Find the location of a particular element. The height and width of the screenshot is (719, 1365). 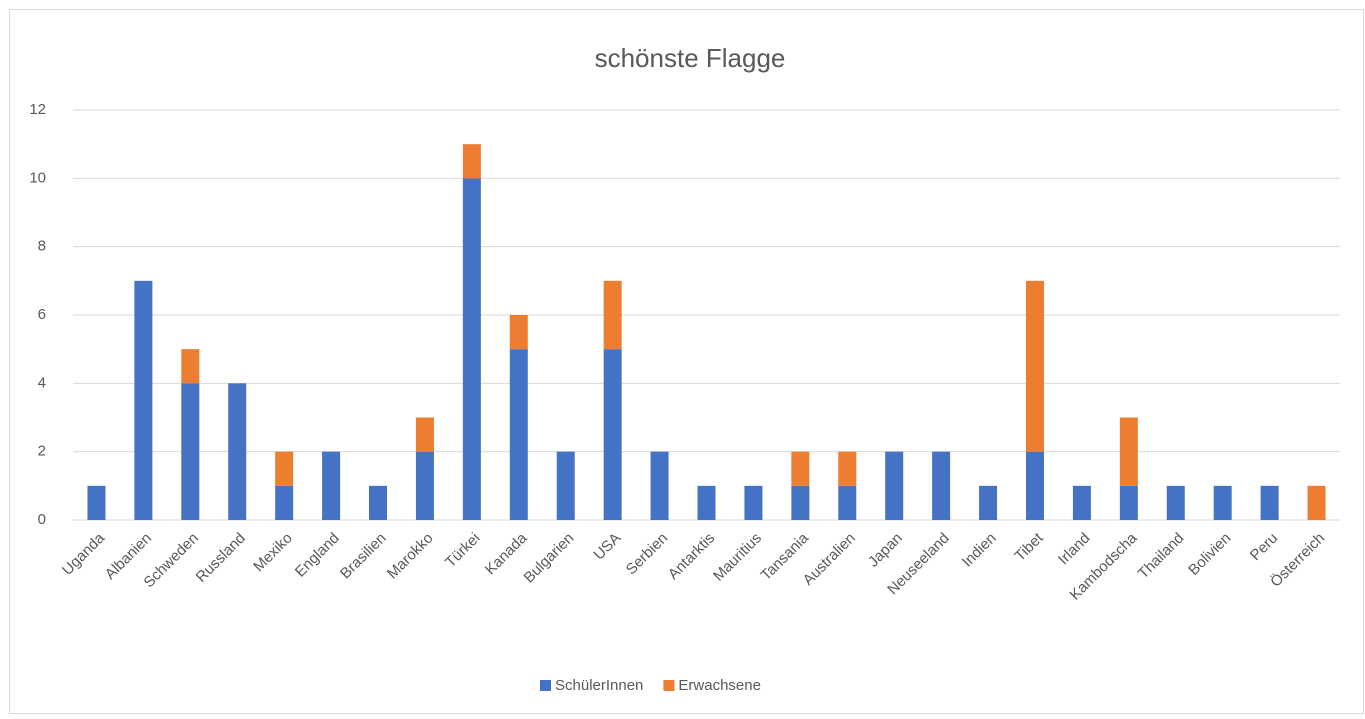

y-tick-label: 8 is located at coordinates (42, 246).